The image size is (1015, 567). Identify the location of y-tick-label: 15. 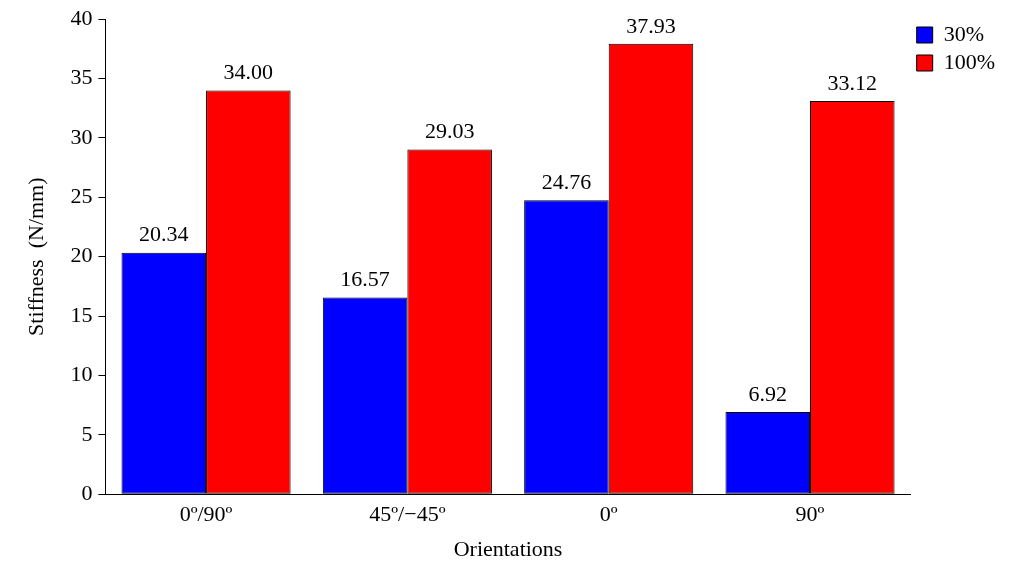
(81, 314).